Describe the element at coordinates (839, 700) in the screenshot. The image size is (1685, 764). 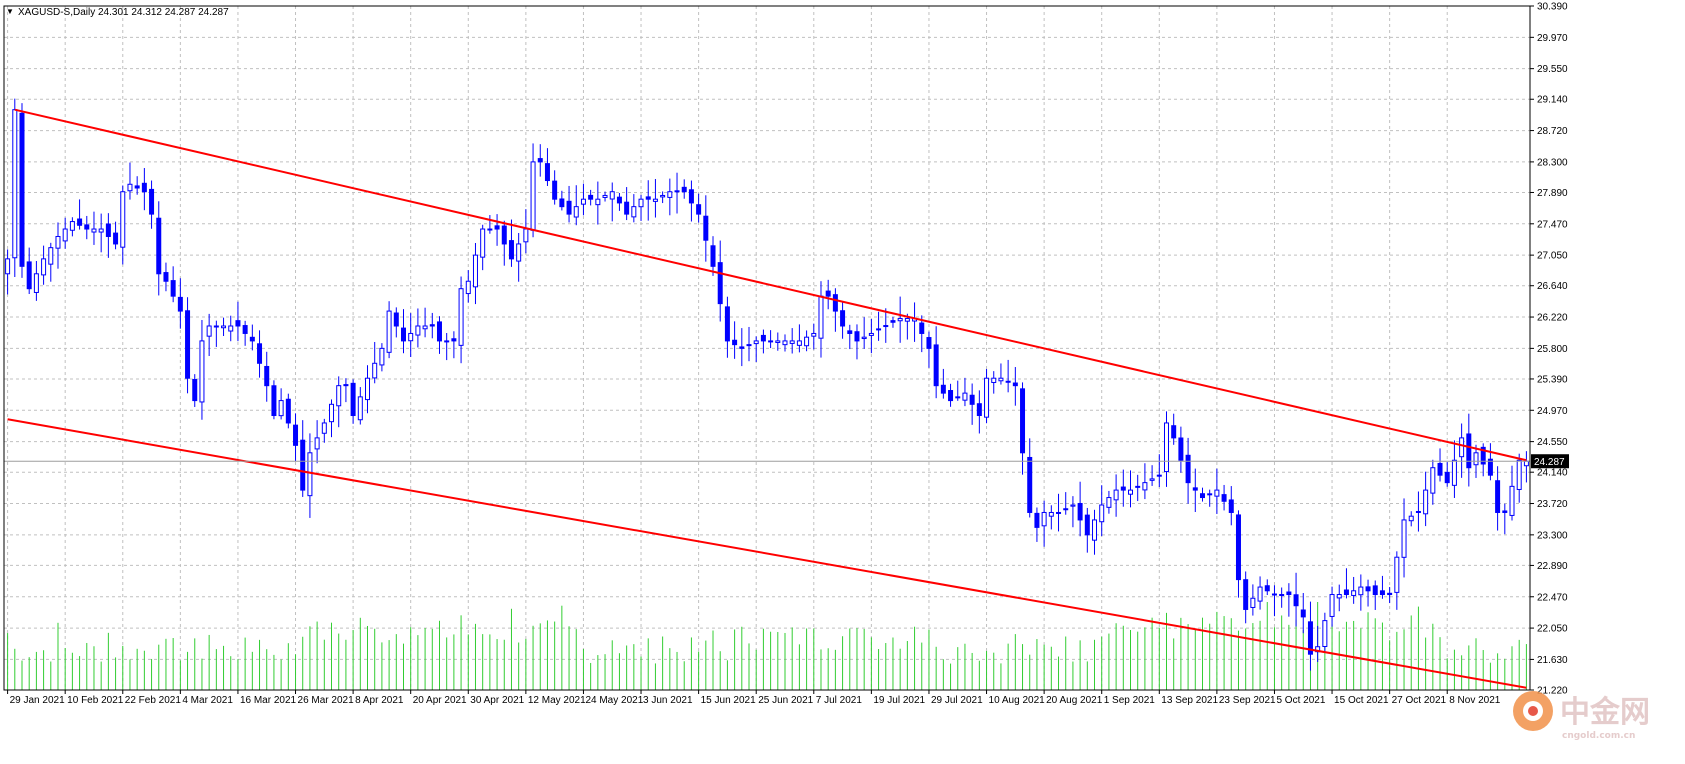
I see `time-tick-label: 7 Jul 2021` at that location.